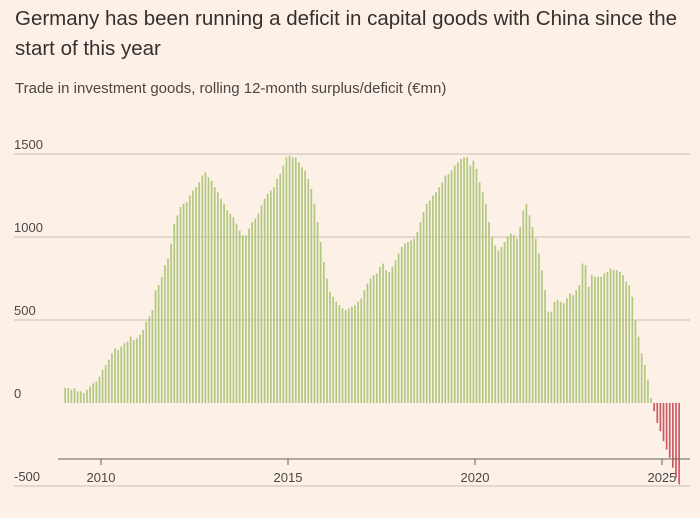 The height and width of the screenshot is (518, 700). I want to click on x-tick-label: 2015, so click(288, 477).